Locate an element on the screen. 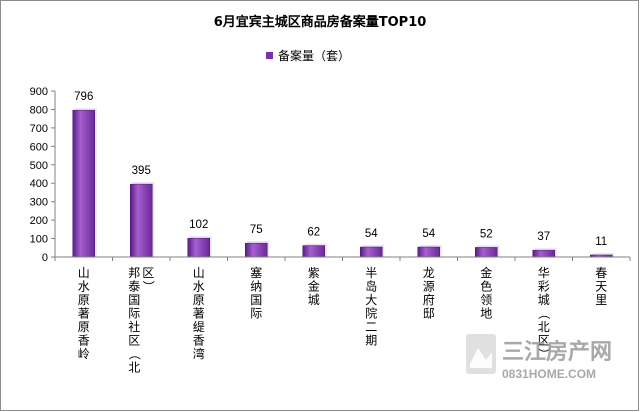 The image size is (640, 412). category-char: 领 is located at coordinates (486, 300).